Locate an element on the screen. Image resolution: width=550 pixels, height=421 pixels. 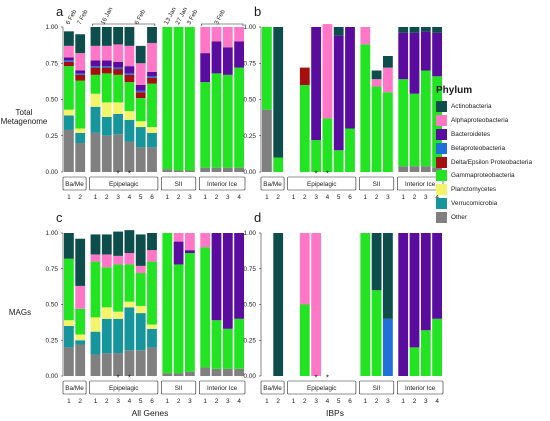
legend-item: Gammaproteobacteria is located at coordinates (492, 176).